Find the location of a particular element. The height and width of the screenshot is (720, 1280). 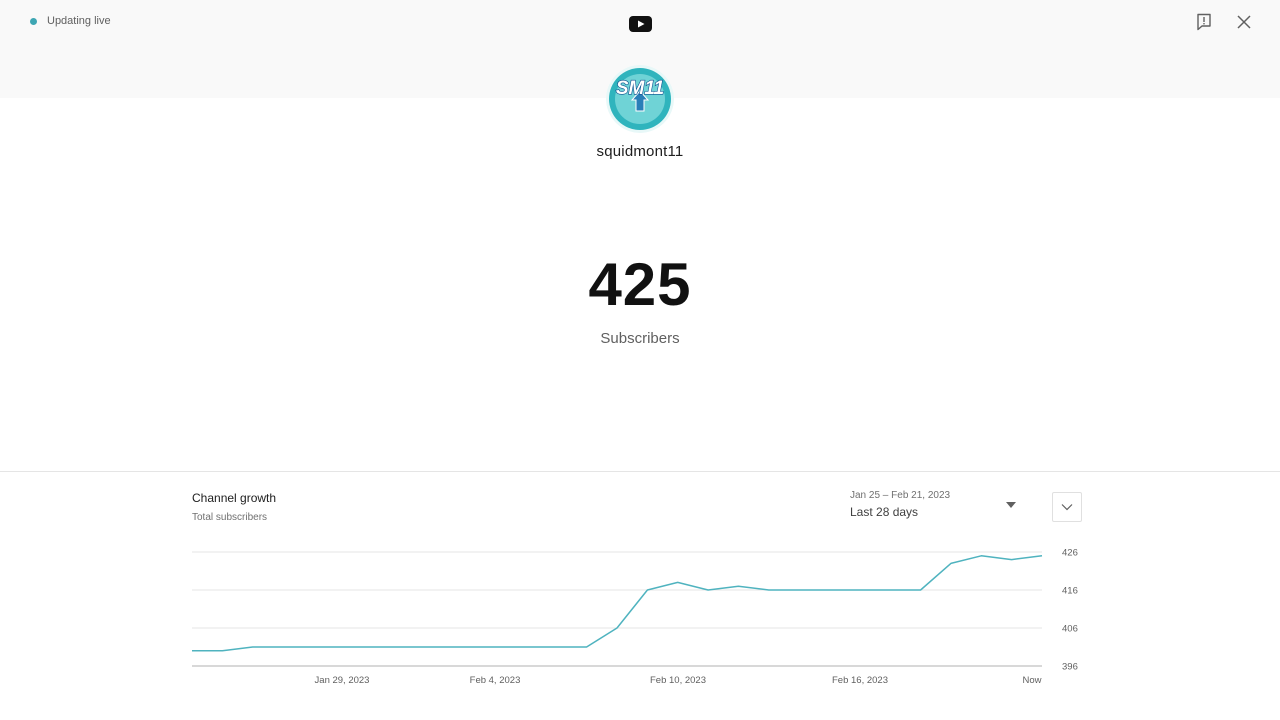

y-tick-label: 406 is located at coordinates (1070, 629).